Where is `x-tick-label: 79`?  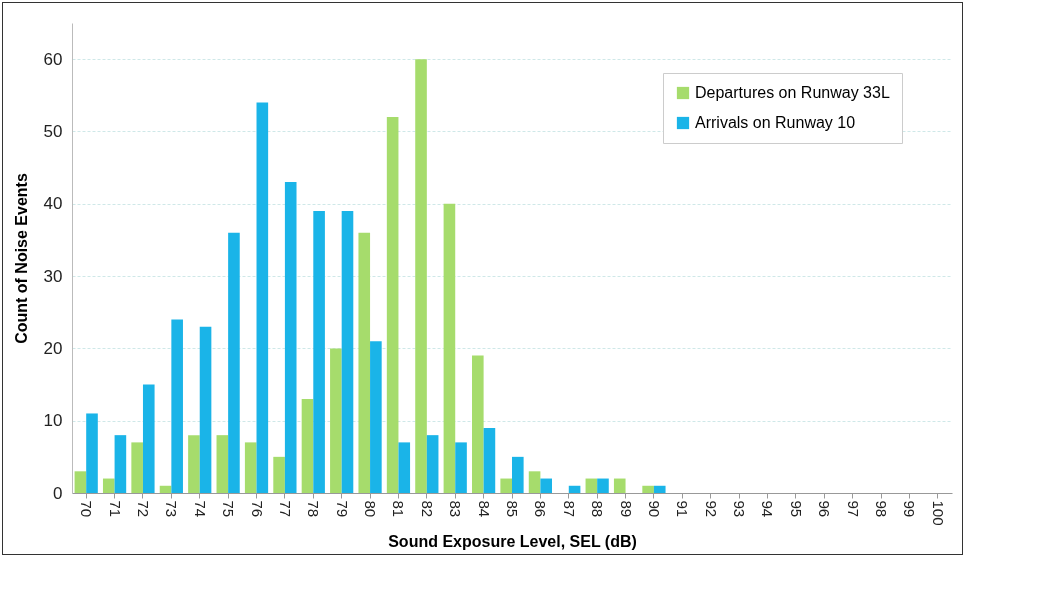
x-tick-label: 79 is located at coordinates (342, 509).